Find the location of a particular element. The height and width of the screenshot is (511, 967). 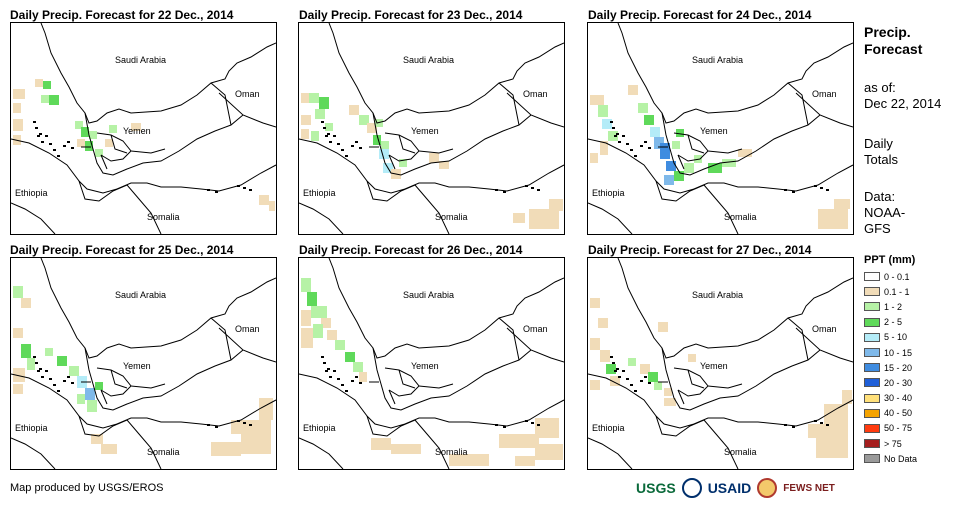

legend-row: 2 - 5 is located at coordinates (890, 322).